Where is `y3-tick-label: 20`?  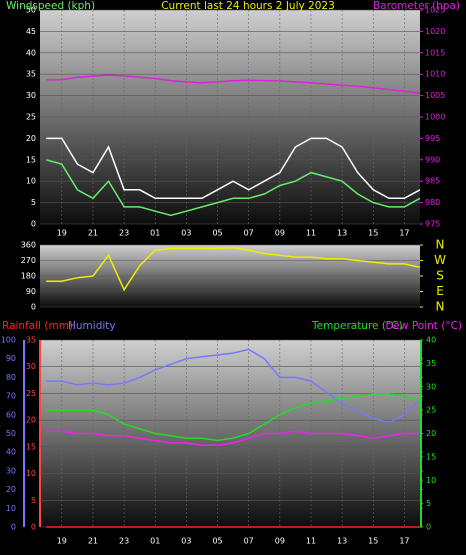 y3-tick-label: 20 is located at coordinates (11, 489).